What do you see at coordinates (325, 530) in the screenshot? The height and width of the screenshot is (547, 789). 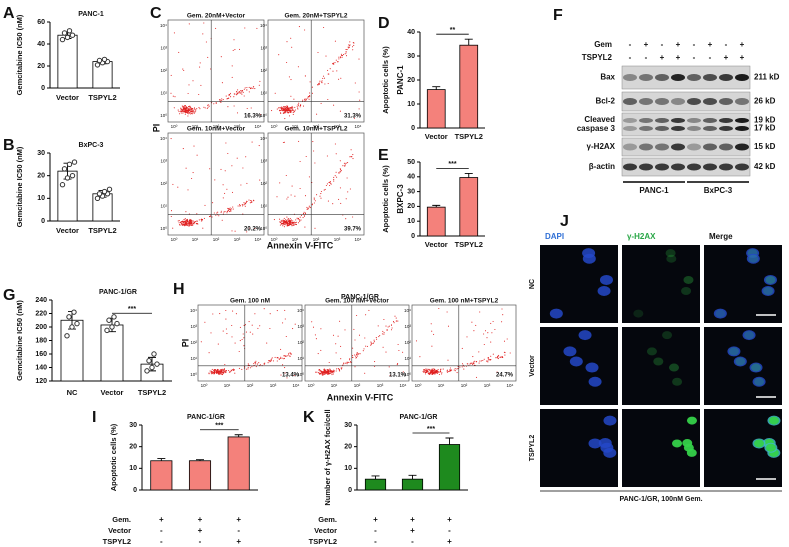 I see `condition-label: Vector` at bounding box center [325, 530].